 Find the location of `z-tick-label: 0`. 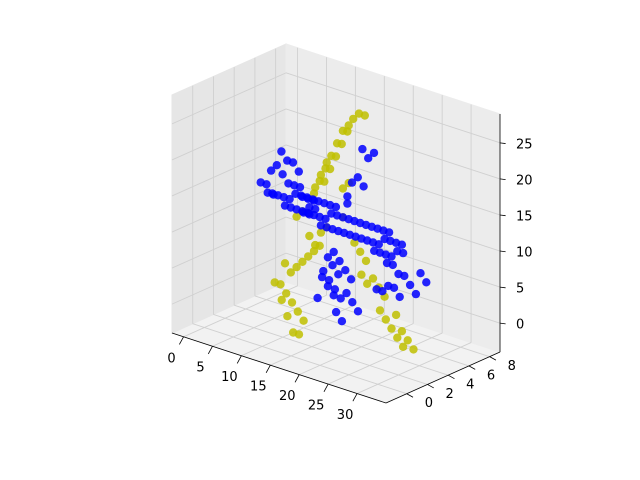

z-tick-label: 0 is located at coordinates (520, 325).